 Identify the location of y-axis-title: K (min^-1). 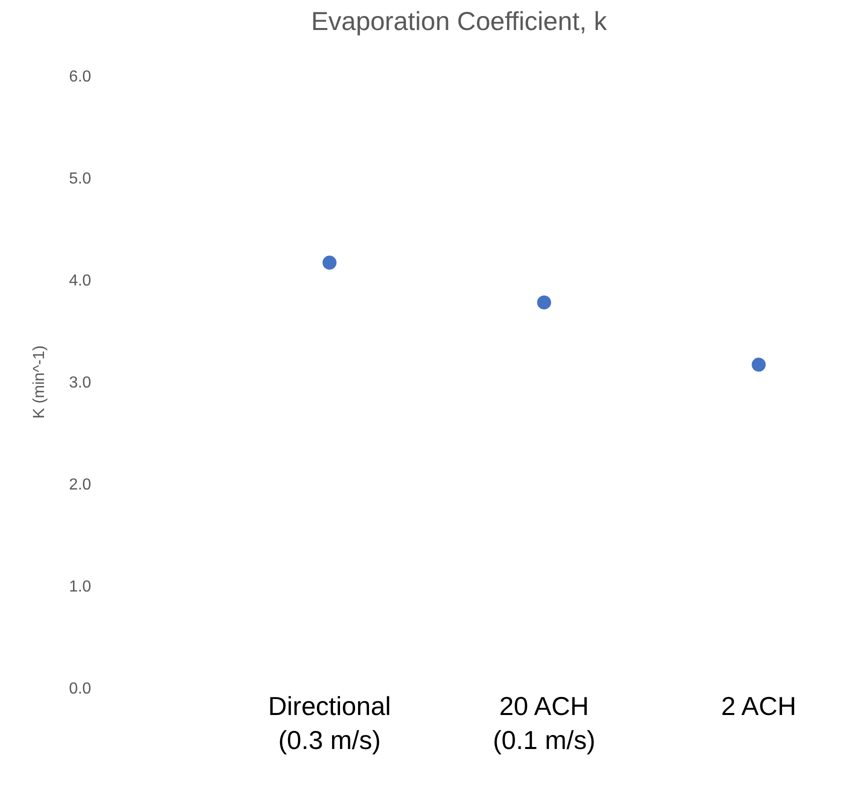
(39, 382).